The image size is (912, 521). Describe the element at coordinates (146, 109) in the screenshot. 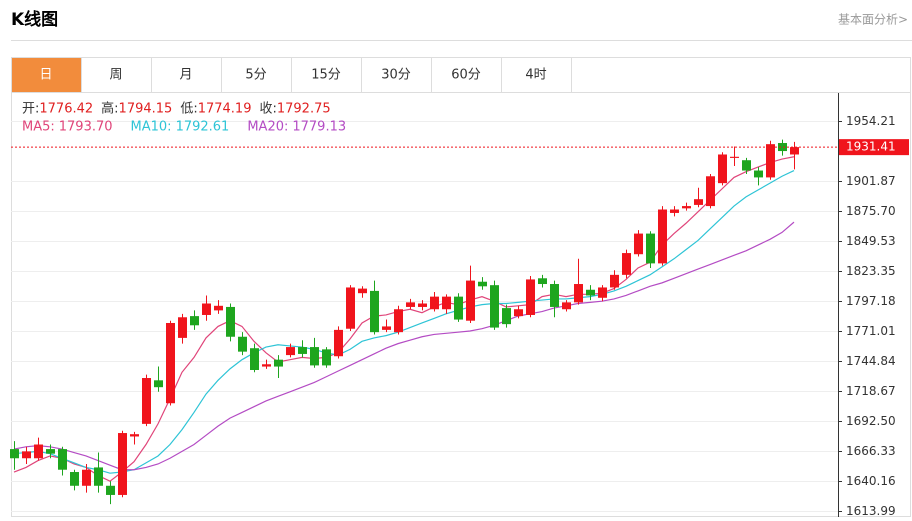

I see `info-value: 1794.15` at that location.